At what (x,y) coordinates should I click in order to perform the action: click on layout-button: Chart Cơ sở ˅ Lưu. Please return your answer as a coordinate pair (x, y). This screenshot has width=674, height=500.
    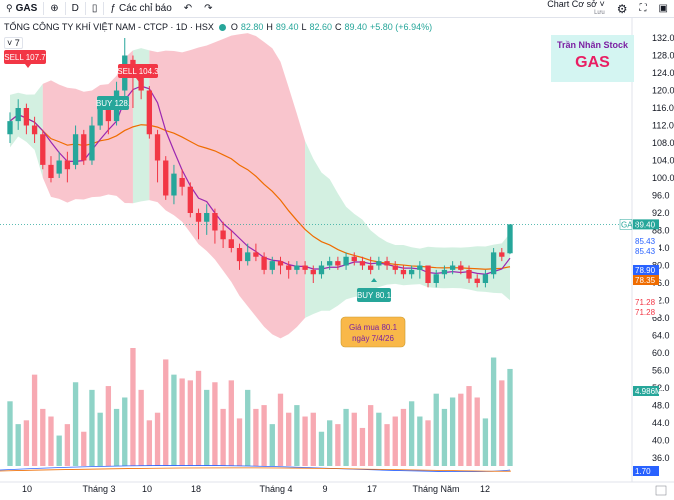
    Looking at the image, I should click on (579, 9).